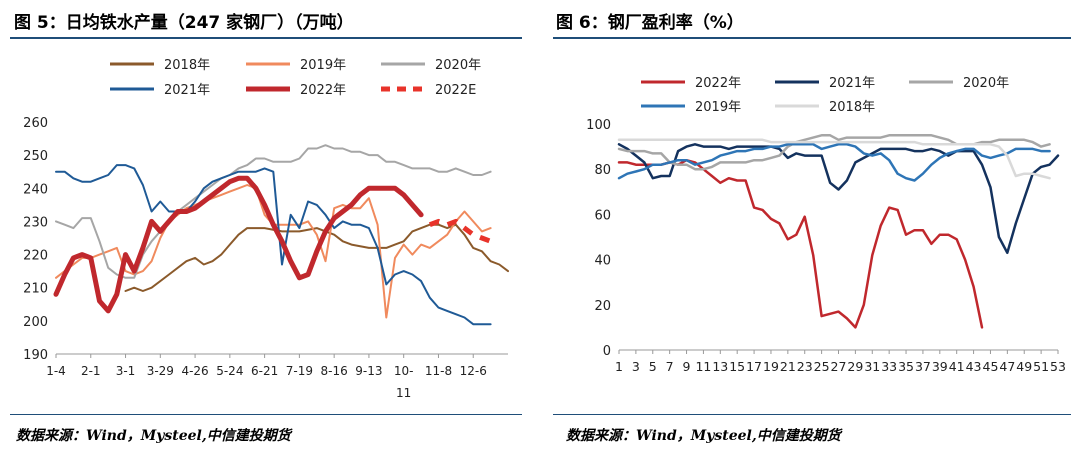  Describe the element at coordinates (1024, 366) in the screenshot. I see `x-tick-label: 49` at that location.